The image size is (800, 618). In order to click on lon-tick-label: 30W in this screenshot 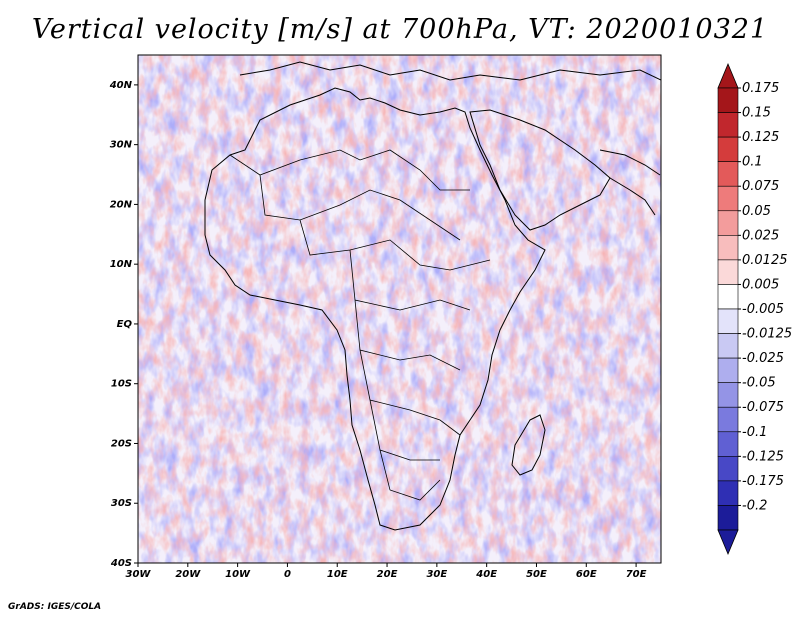, I will do `click(139, 574)`.